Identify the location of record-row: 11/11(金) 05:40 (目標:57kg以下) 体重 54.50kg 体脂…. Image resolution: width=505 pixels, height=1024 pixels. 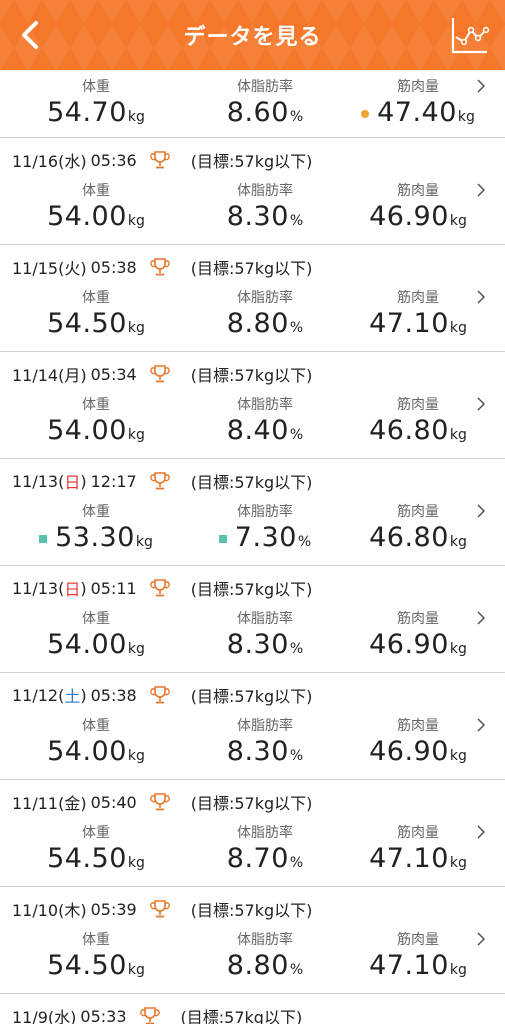
(252, 833).